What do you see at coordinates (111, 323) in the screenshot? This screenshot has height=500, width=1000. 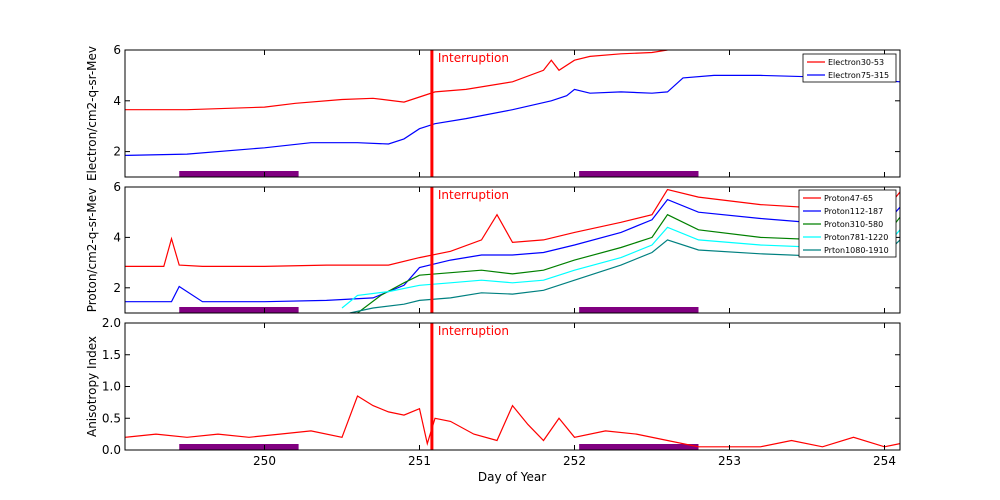 I see `y-tick-label: 2.0` at bounding box center [111, 323].